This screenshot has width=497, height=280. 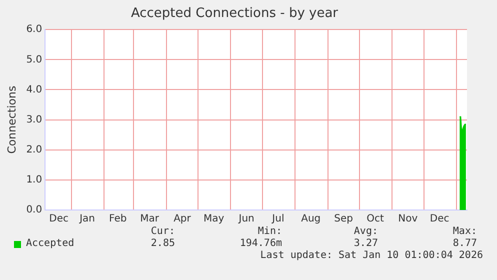 What do you see at coordinates (162, 243) in the screenshot?
I see `text: 2.85` at bounding box center [162, 243].